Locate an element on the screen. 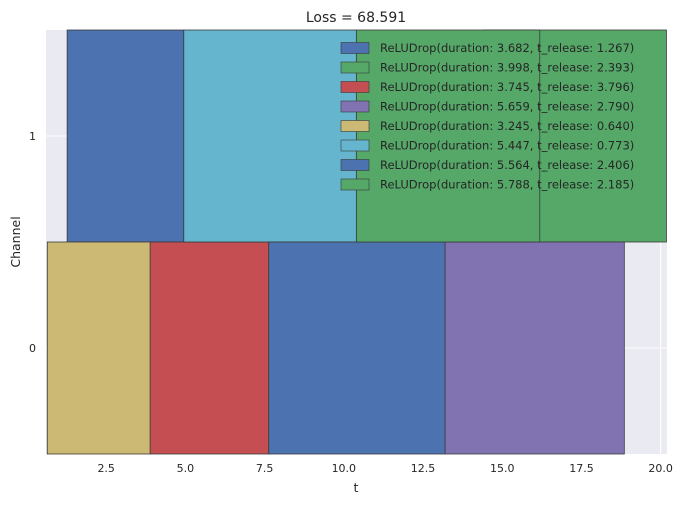 This screenshot has height=505, width=684. x-axis-label: t is located at coordinates (356, 487).